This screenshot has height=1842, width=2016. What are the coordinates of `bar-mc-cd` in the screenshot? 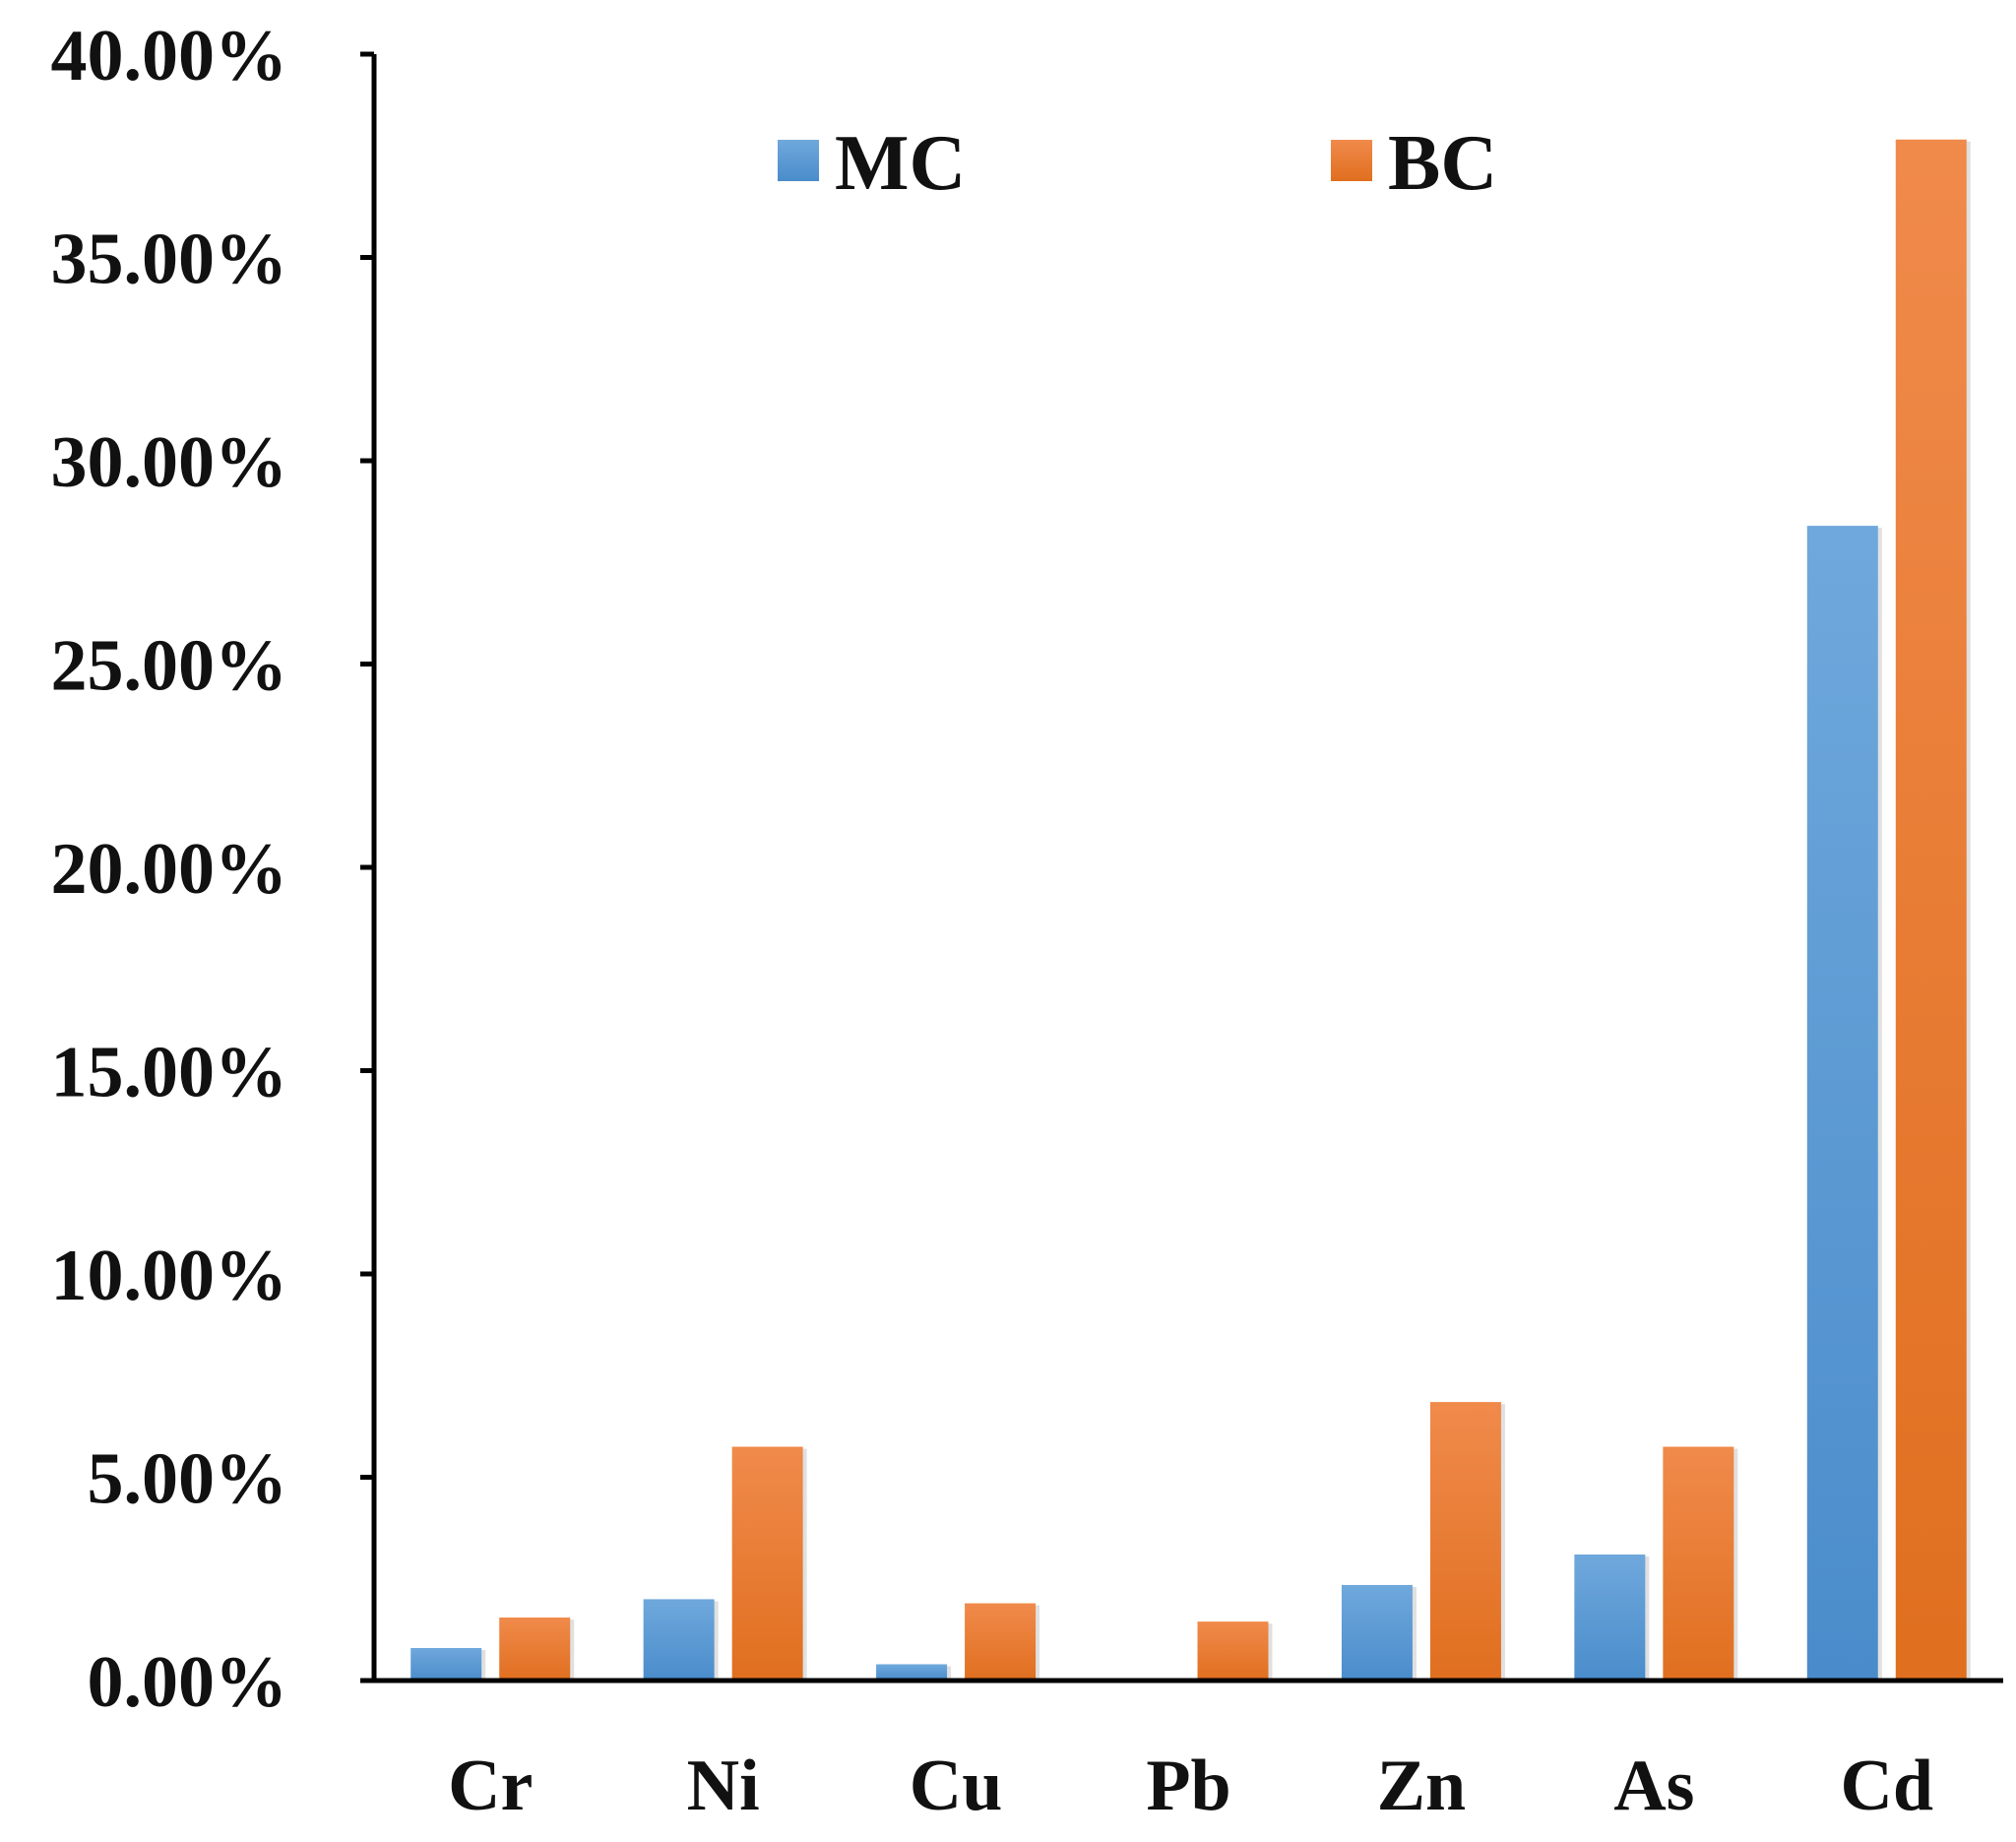 It's located at (1842, 1103).